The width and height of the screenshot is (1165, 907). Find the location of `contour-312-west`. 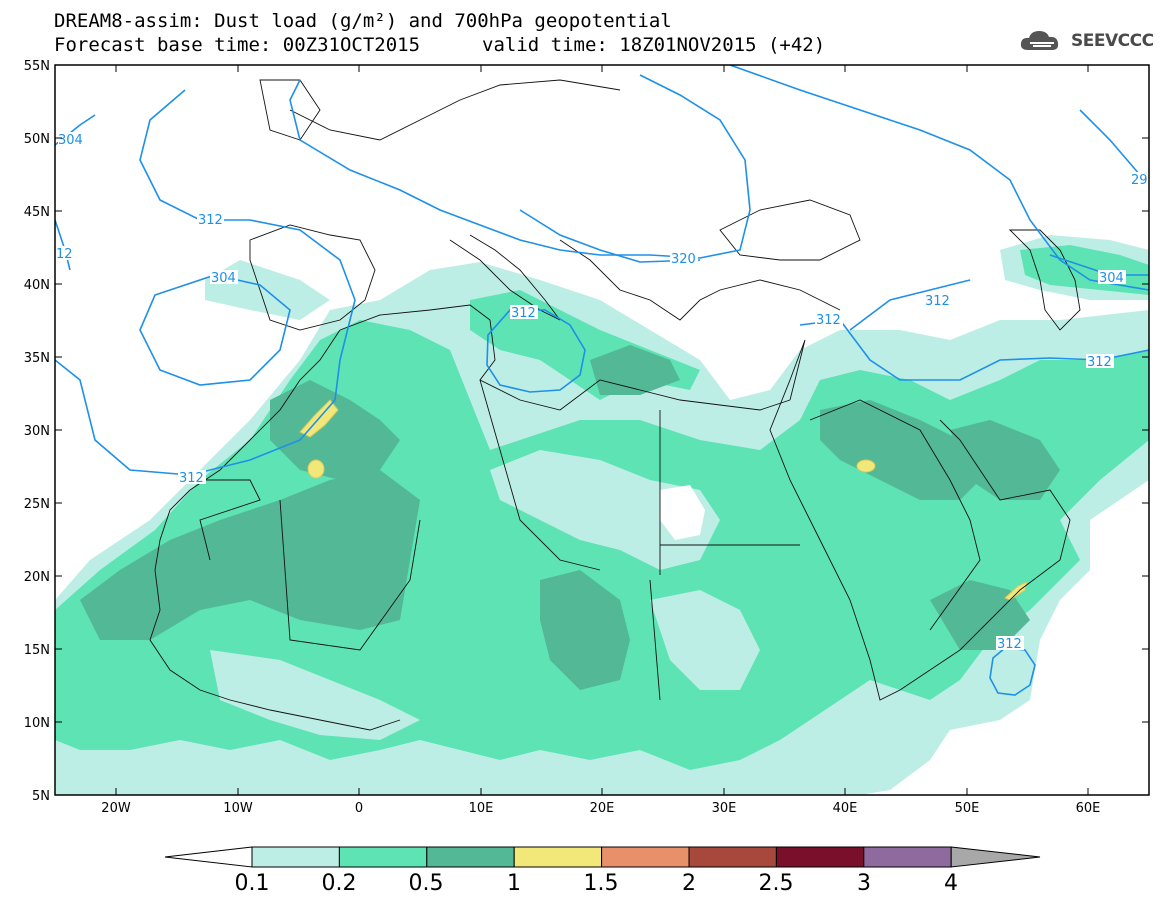

contour-312-west is located at coordinates (205, 282).